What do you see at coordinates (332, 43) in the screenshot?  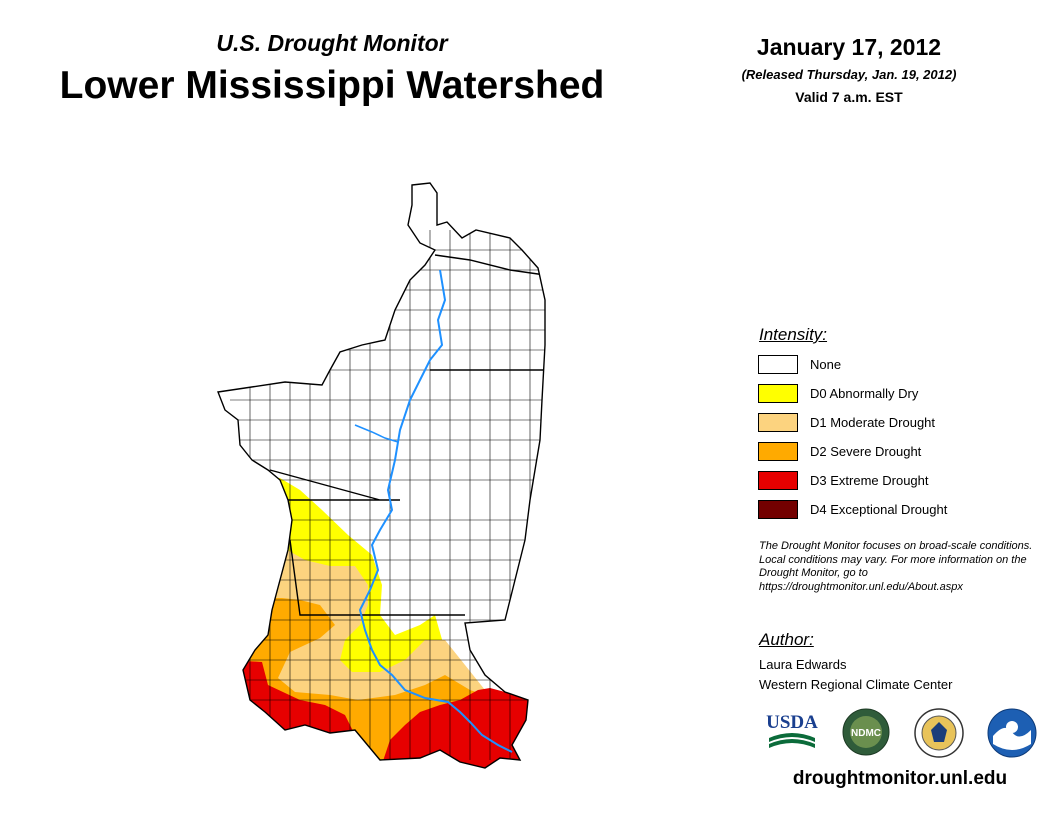 I see `map-subtitle: U.S. Drought Monitor` at bounding box center [332, 43].